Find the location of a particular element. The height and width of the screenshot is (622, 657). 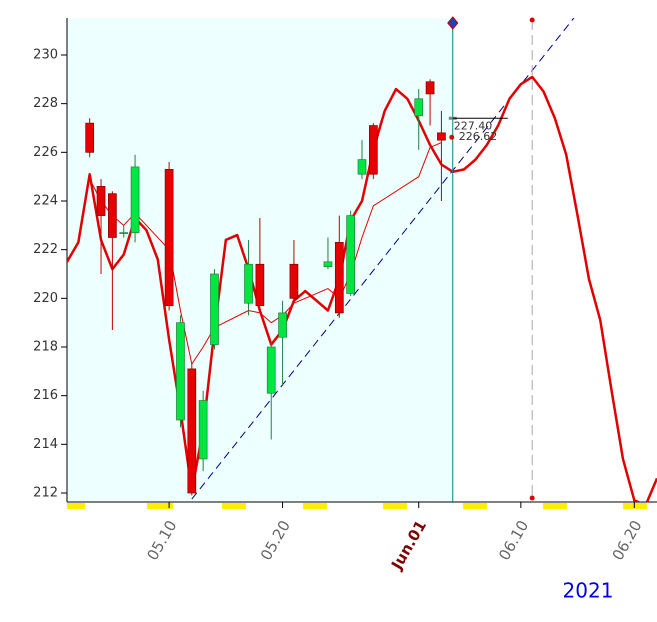

year-label: 2021 is located at coordinates (588, 591).